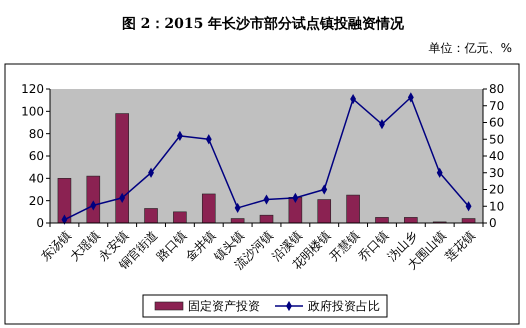  Describe the element at coordinates (36, 156) in the screenshot. I see `y-tick-label: 60` at that location.